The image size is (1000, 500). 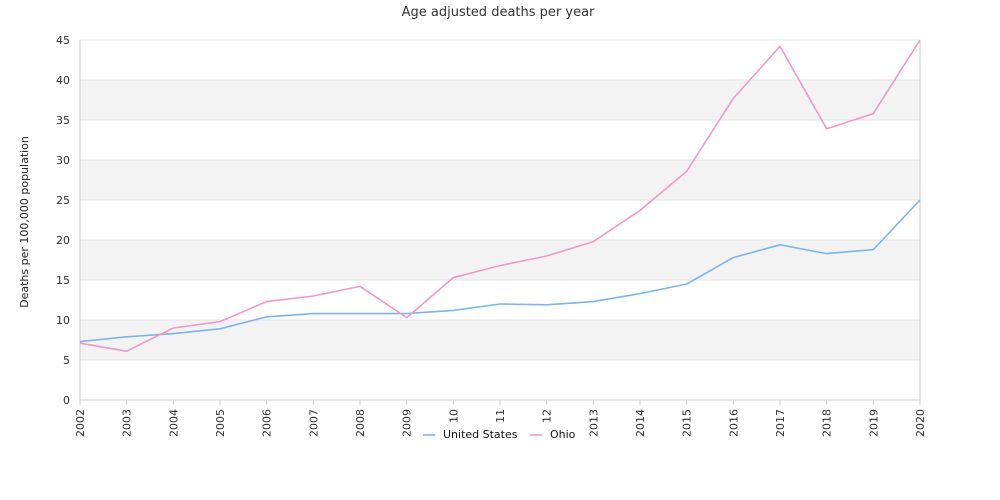 I want to click on legend-label: United States, so click(x=480, y=434).